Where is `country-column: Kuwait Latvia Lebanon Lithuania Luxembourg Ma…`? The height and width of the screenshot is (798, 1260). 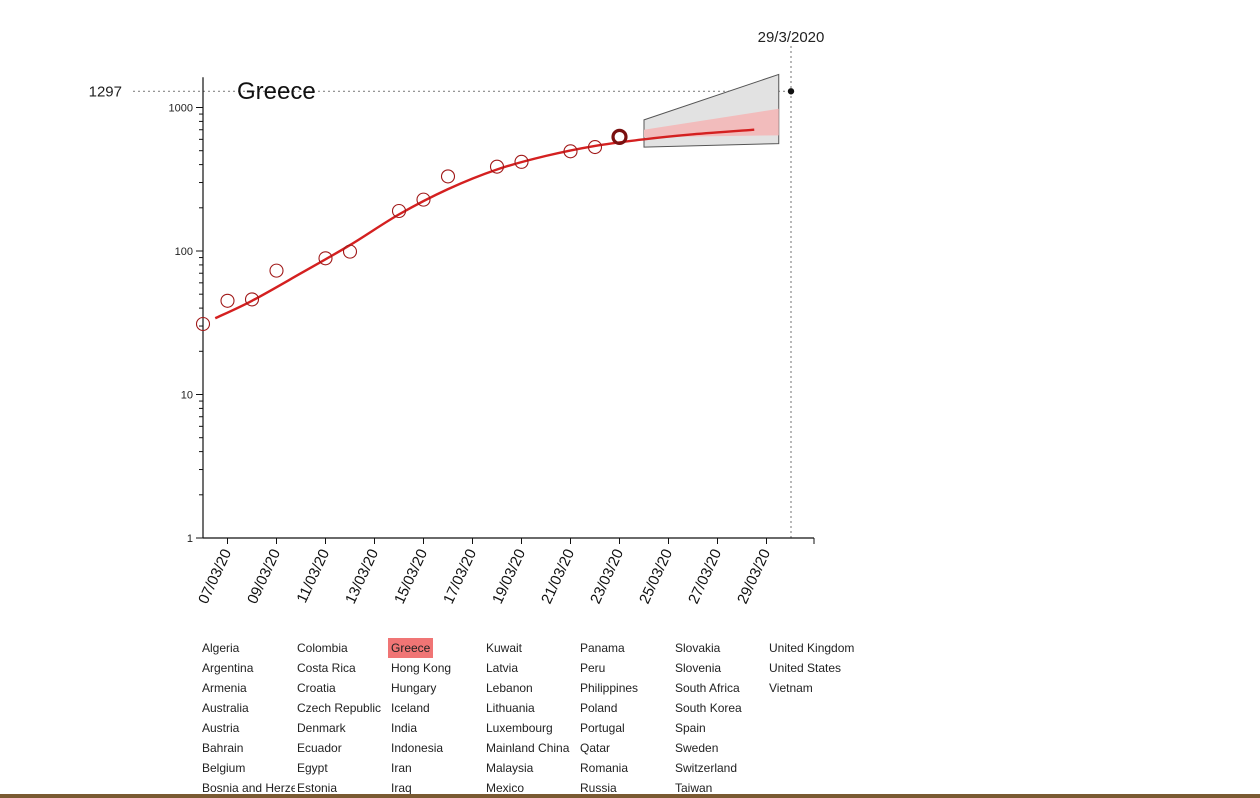 country-column: Kuwait Latvia Lebanon Lithuania Luxembourg Ma… is located at coordinates (531, 718).